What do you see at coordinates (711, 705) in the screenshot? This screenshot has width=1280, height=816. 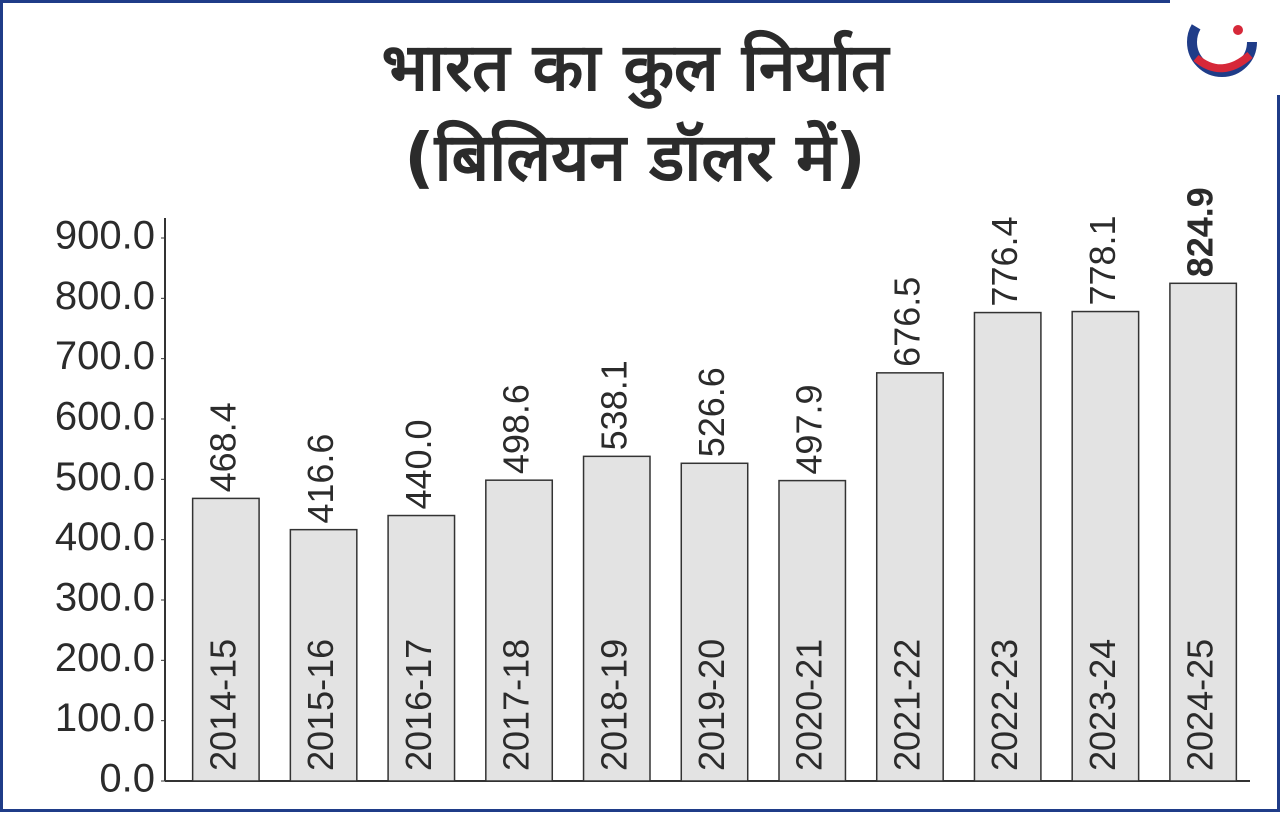 I see `x-tick-label: 2019-20` at bounding box center [711, 705].